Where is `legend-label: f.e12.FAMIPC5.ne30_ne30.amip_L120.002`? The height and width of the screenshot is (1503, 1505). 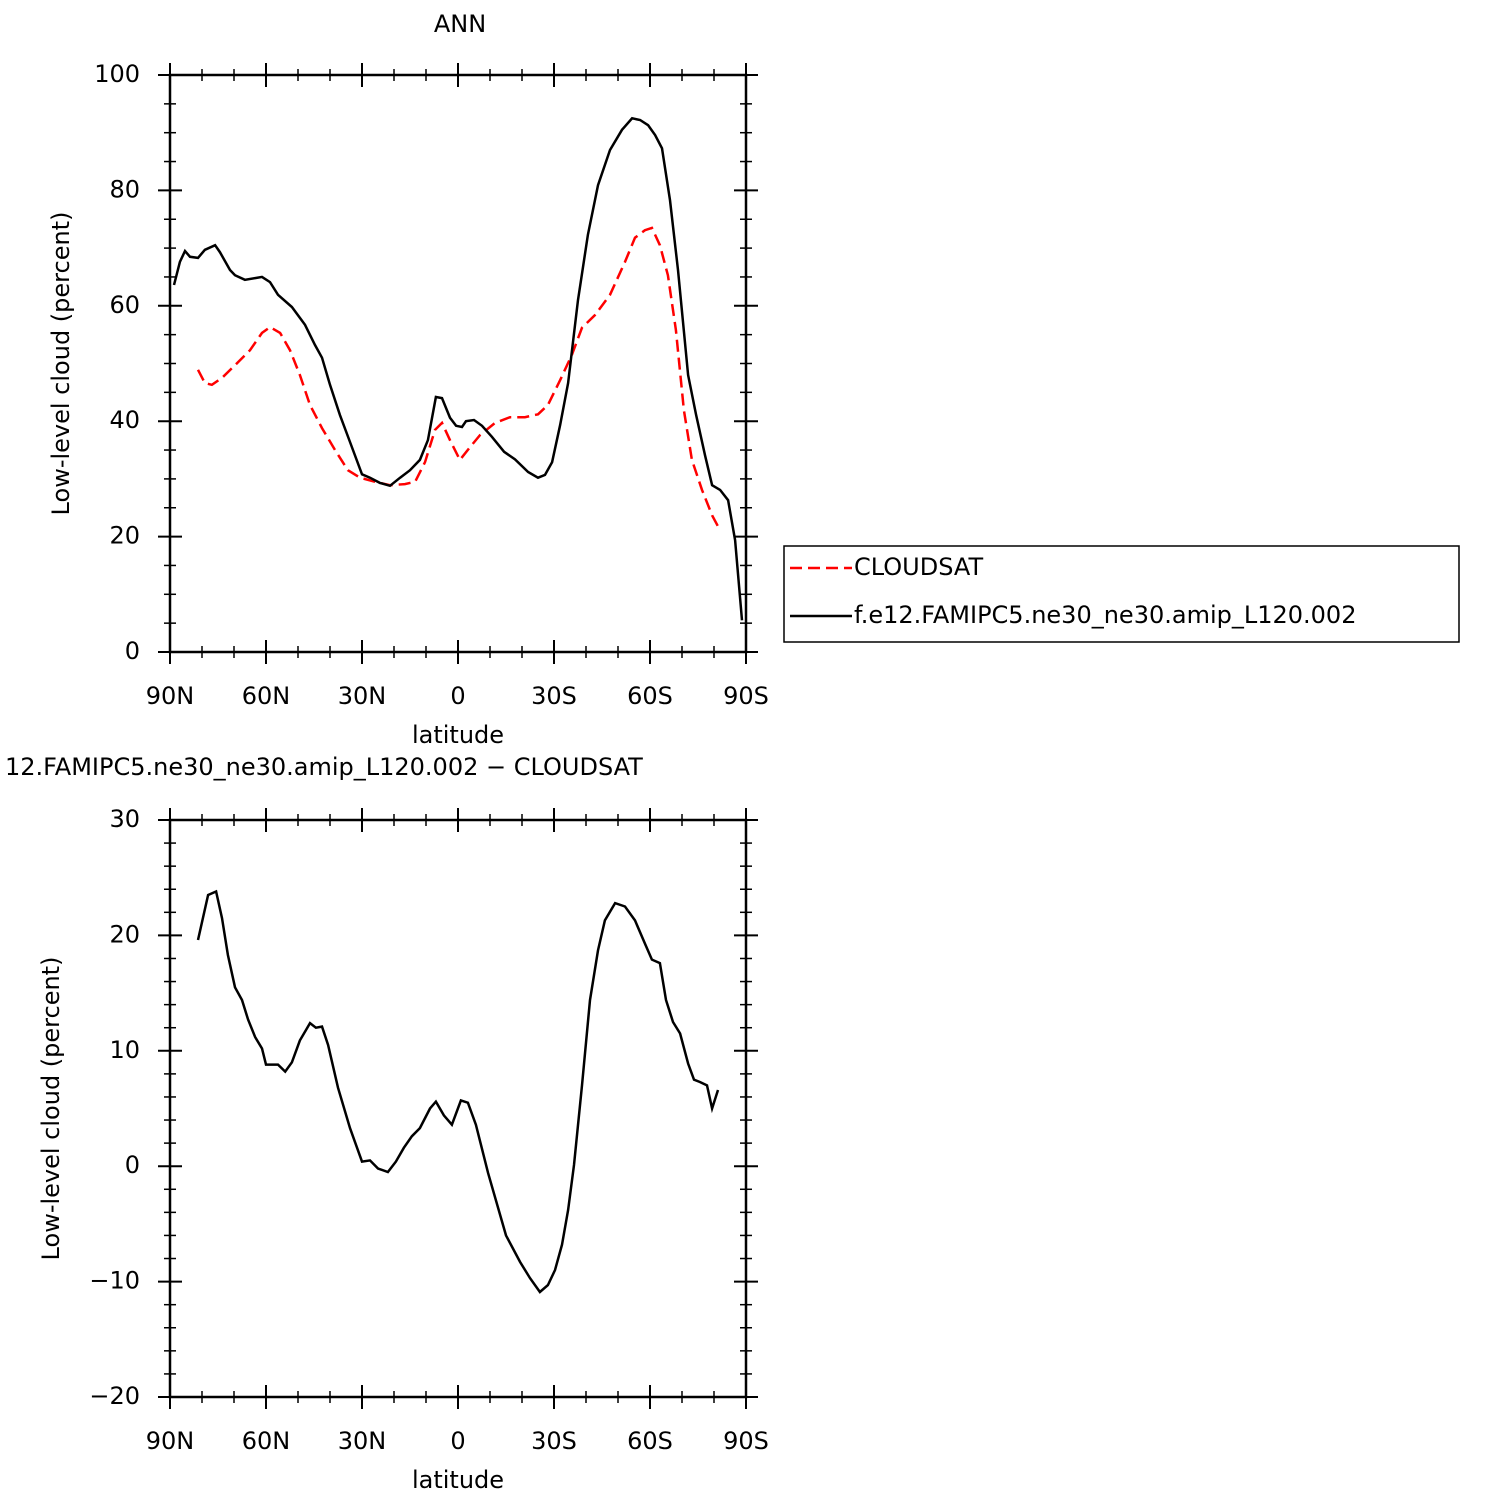 legend-label: f.e12.FAMIPC5.ne30_ne30.amip_L120.002 is located at coordinates (1105, 615).